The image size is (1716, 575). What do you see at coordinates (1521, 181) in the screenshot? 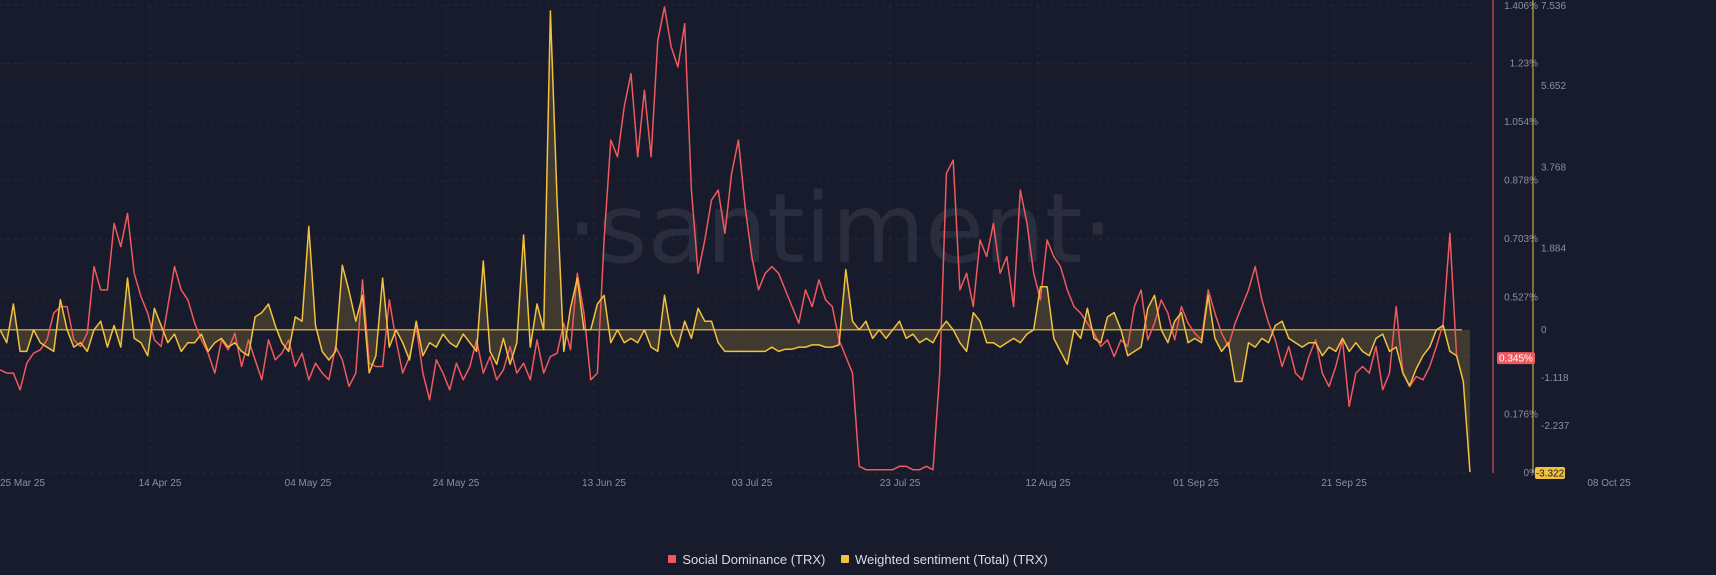
I see `left-tick-label: 0.878%` at bounding box center [1521, 181].